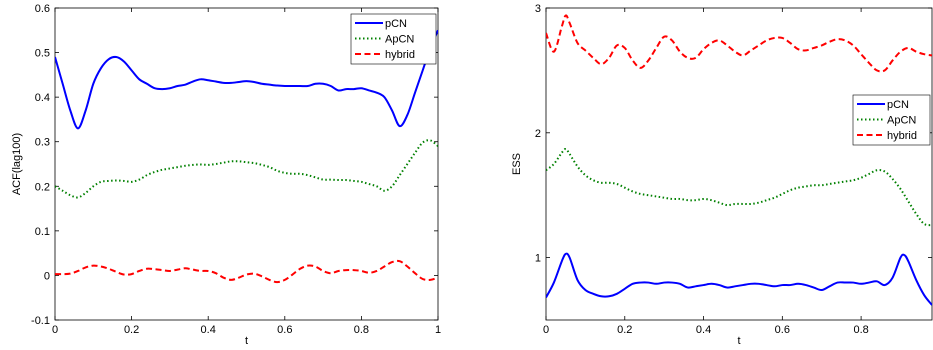 The width and height of the screenshot is (933, 350). Describe the element at coordinates (517, 164) in the screenshot. I see `y-axis-label: ESS` at that location.